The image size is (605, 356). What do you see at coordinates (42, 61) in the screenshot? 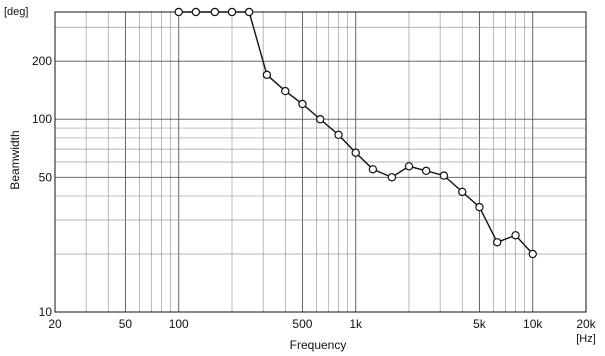
I see `y-tick-label: 200` at bounding box center [42, 61].